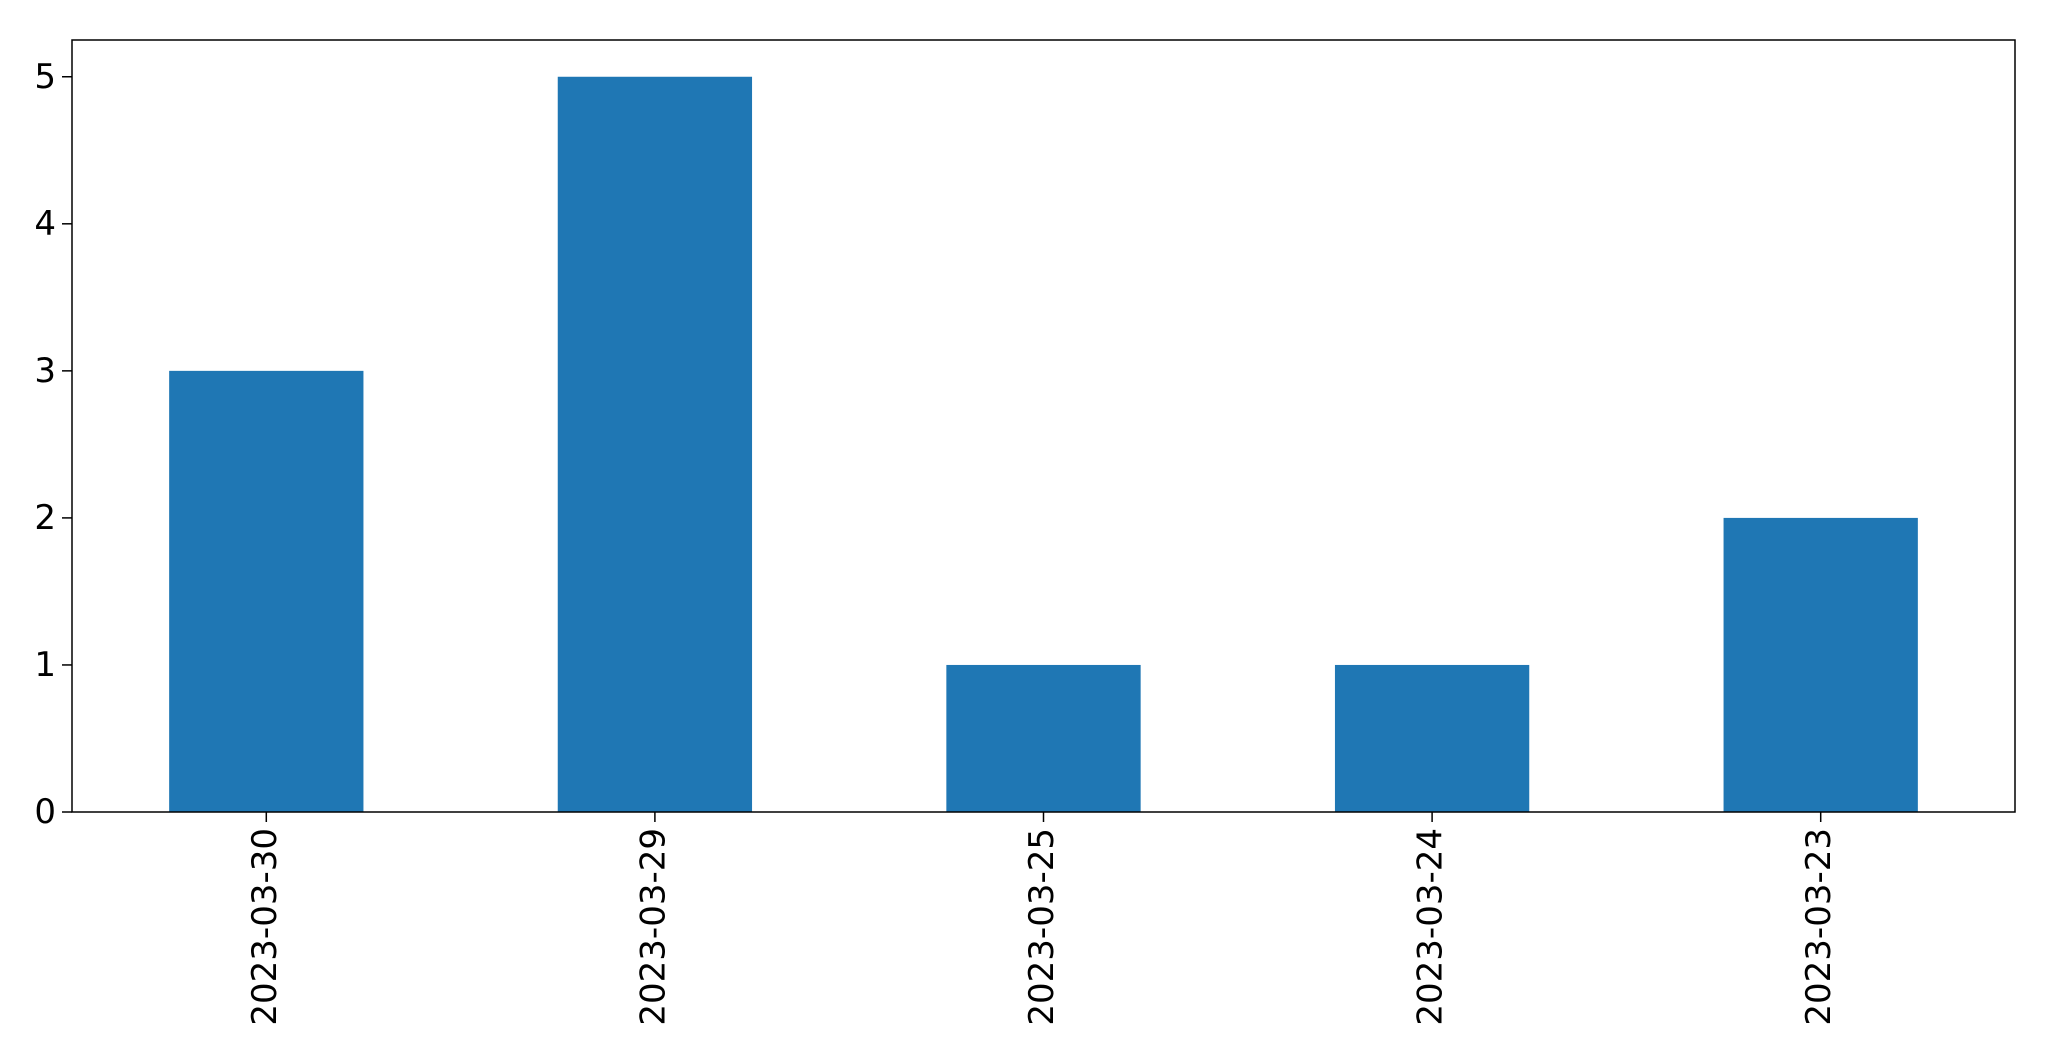 This screenshot has height=1061, width=2049. Describe the element at coordinates (45, 224) in the screenshot. I see `y-tick-label: 4` at that location.